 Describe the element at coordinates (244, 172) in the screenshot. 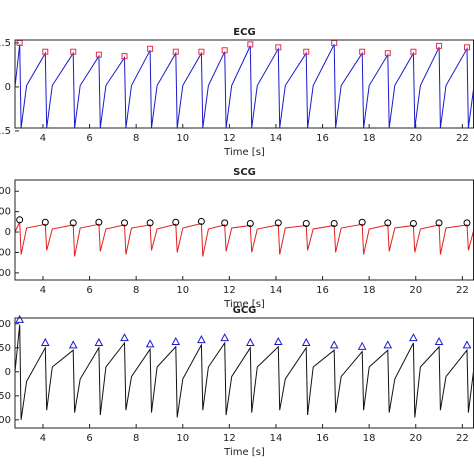

I see `subplot-title: SCG` at that location.